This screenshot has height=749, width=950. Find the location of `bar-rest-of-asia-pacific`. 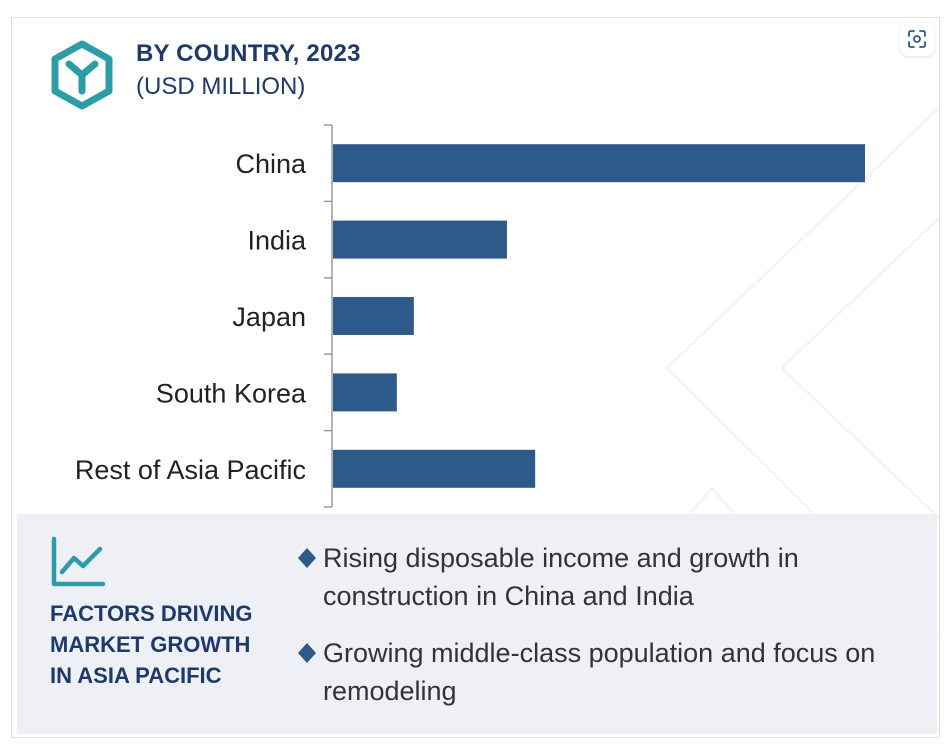

bar-rest-of-asia-pacific is located at coordinates (434, 468).